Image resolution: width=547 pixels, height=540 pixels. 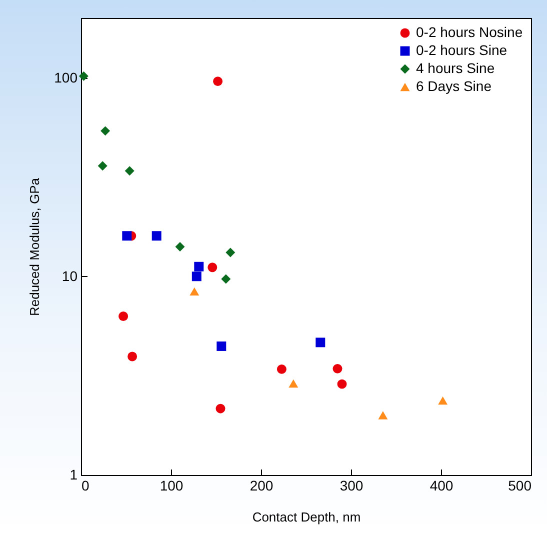 What do you see at coordinates (520, 486) in the screenshot?
I see `x-tick-label: 500` at bounding box center [520, 486].